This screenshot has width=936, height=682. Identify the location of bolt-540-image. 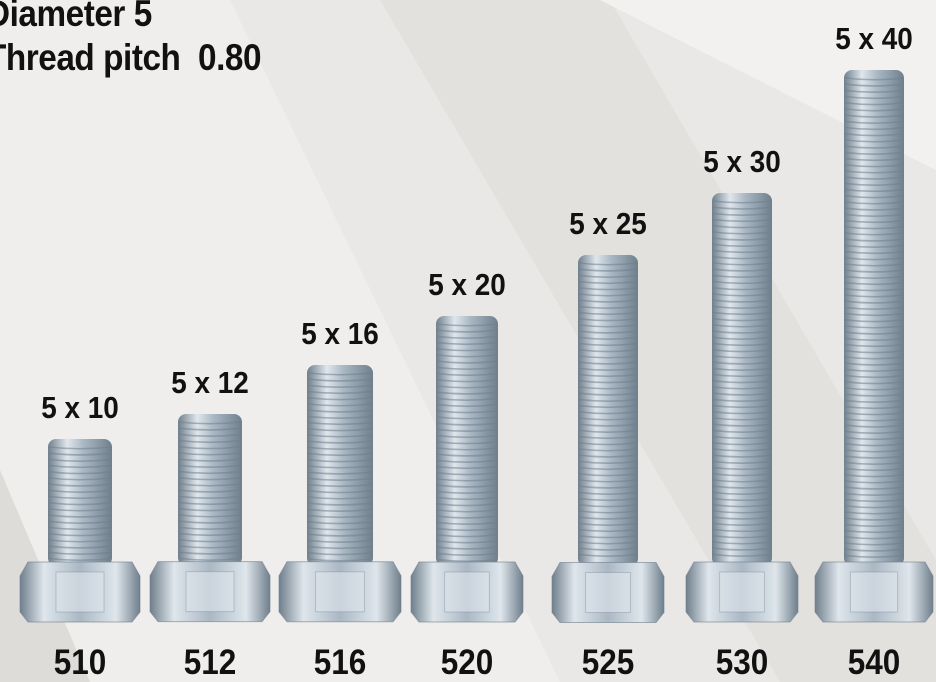
(874, 346).